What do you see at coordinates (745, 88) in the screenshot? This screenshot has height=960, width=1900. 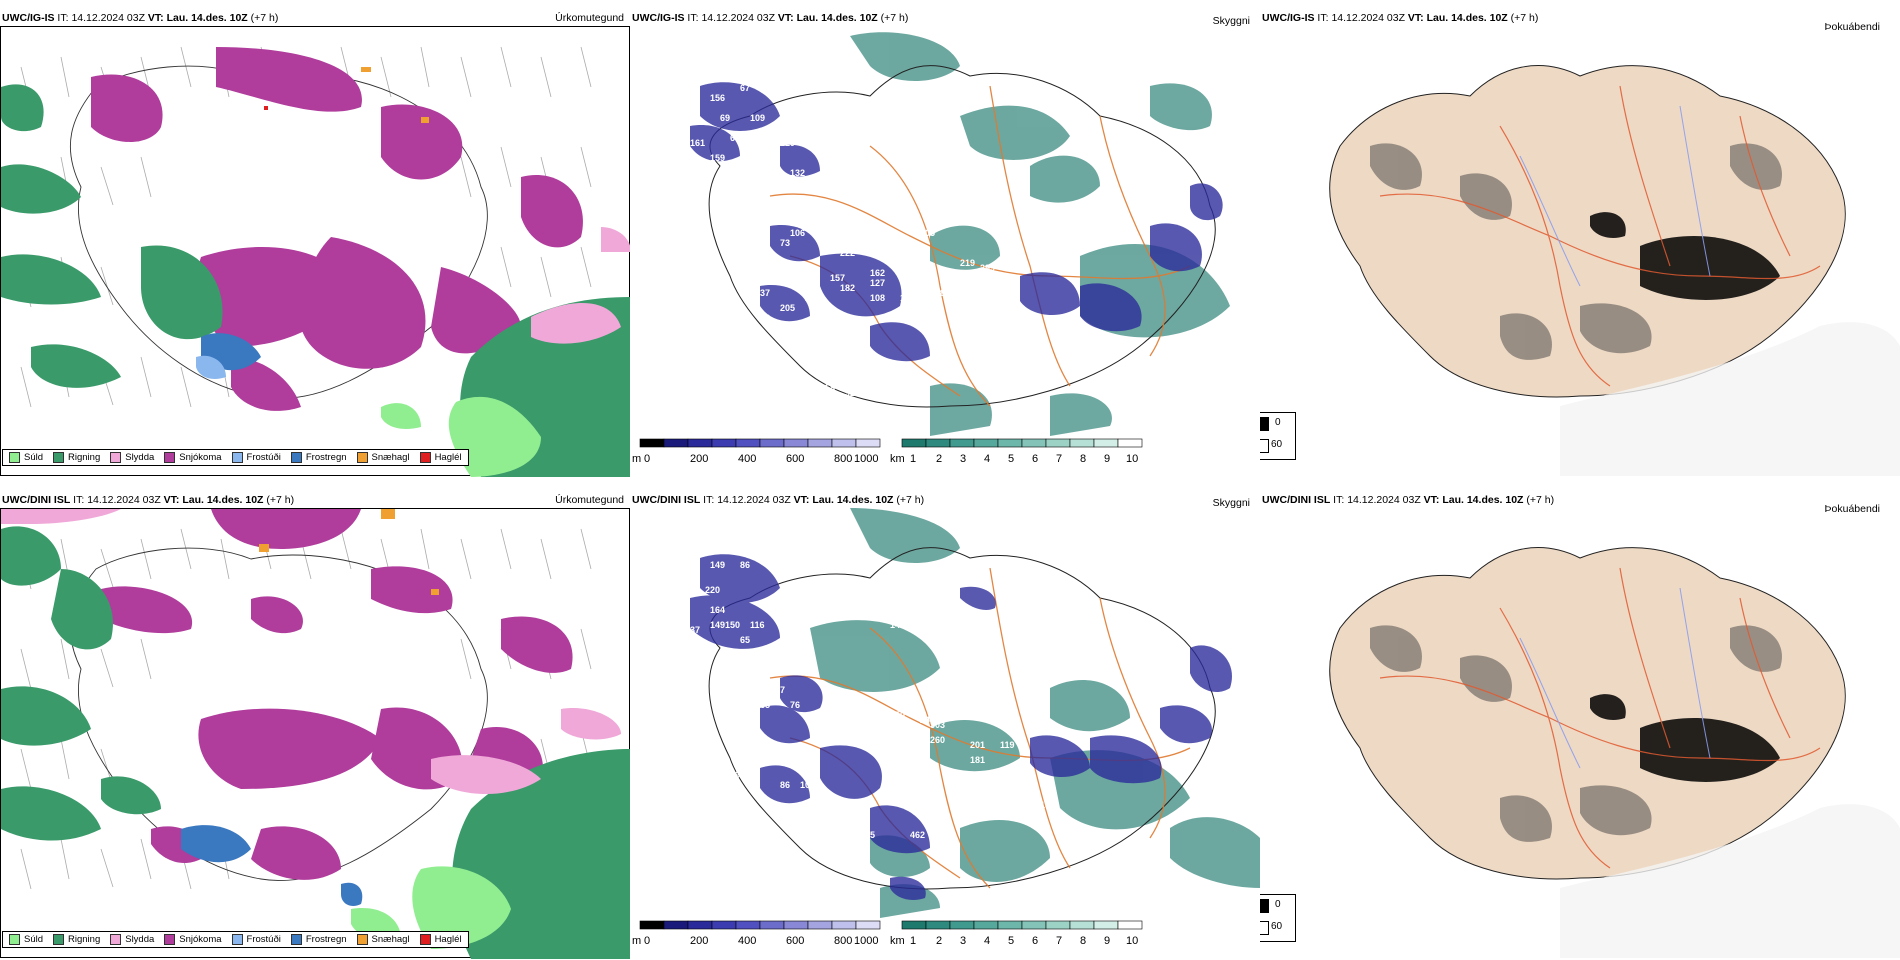 I see `station-value: 67` at bounding box center [745, 88].